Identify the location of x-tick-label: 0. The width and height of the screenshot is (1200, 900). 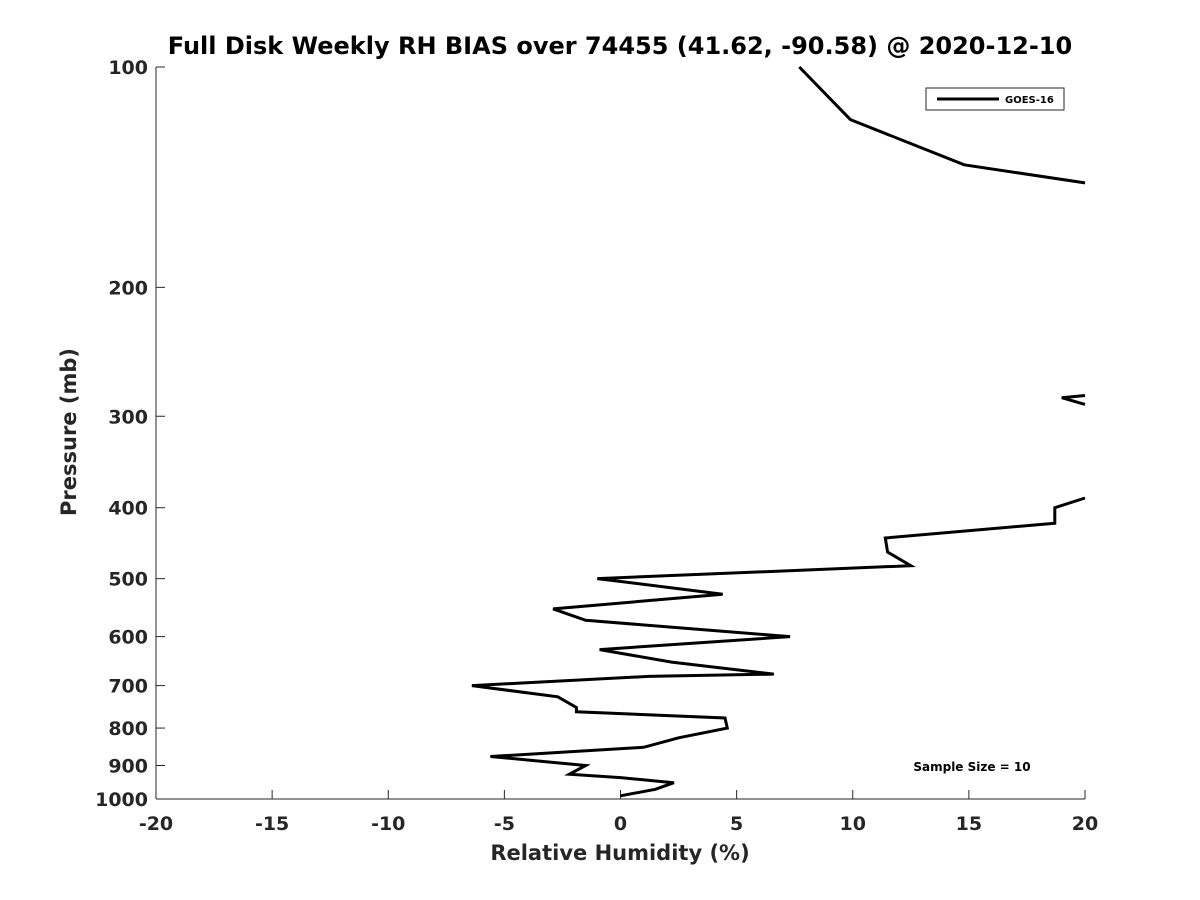
(620, 824).